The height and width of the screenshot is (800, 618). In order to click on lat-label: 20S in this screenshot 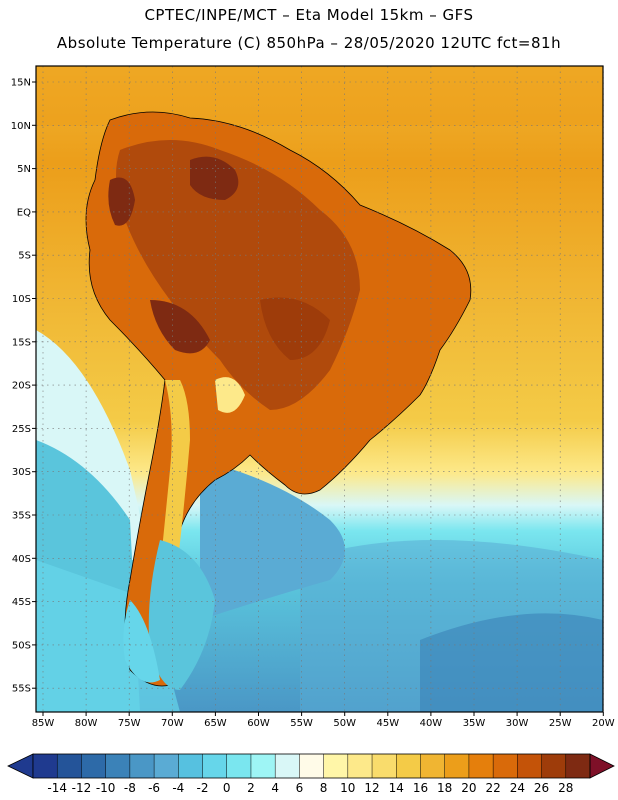, I will do `click(21, 386)`.